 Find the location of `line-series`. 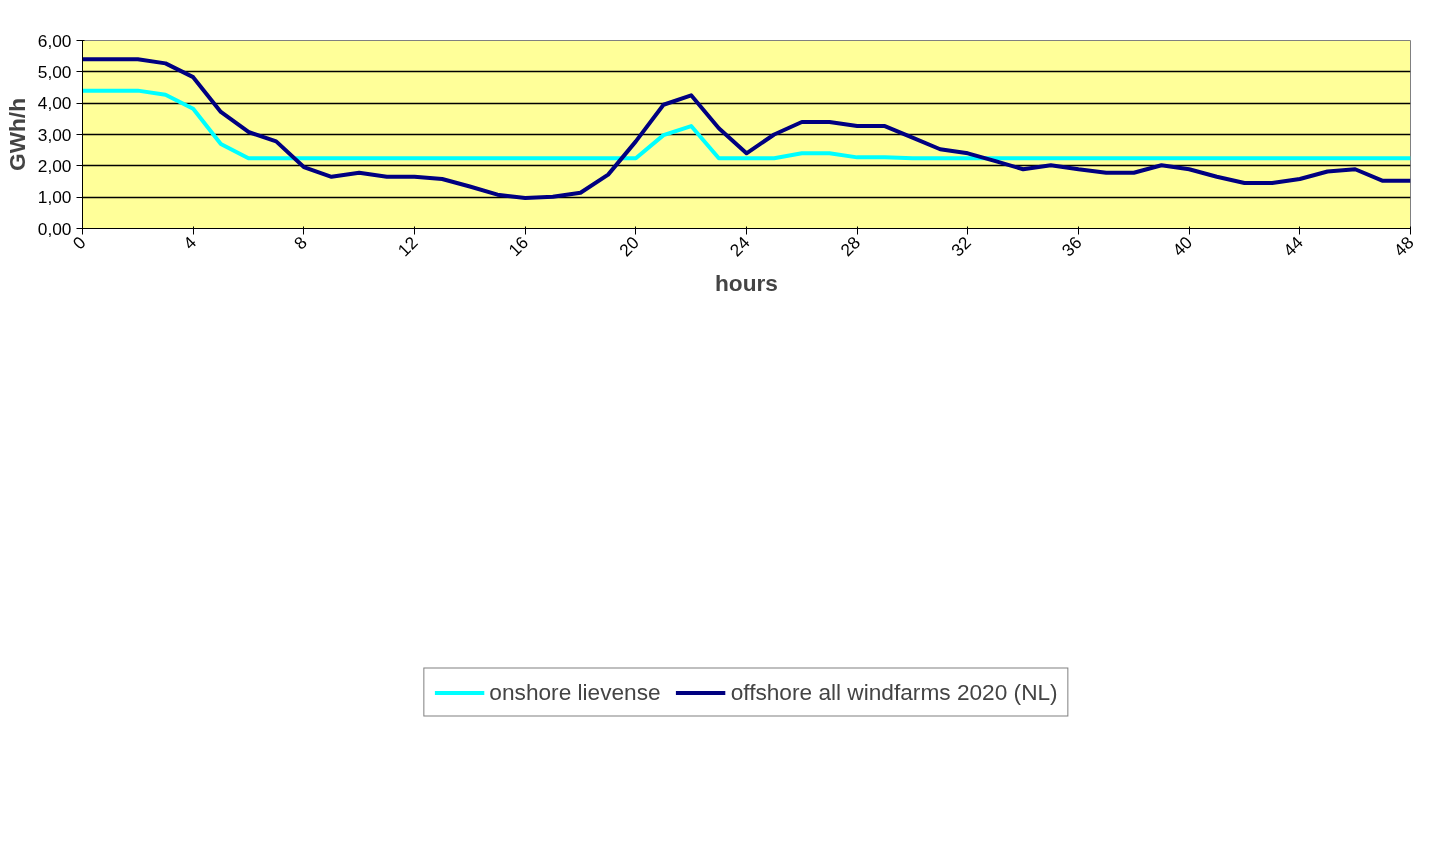

line-series is located at coordinates (746, 124).